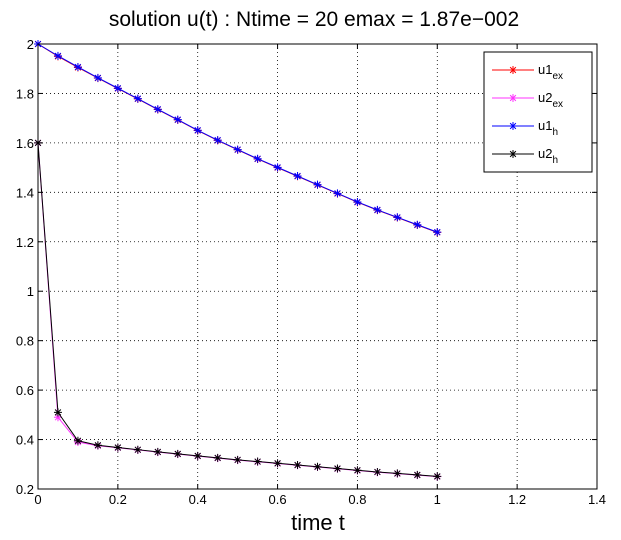  Describe the element at coordinates (548, 156) in the screenshot. I see `legend-label: u2h` at that location.